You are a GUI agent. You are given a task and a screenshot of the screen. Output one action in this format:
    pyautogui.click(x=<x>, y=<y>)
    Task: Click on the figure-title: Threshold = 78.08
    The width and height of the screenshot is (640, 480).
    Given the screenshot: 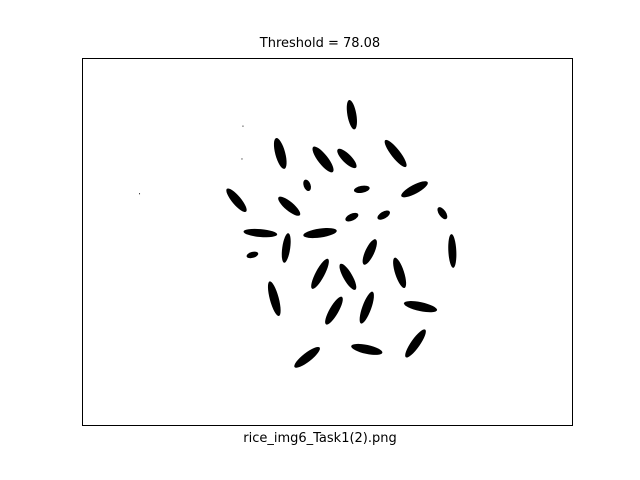 What is the action you would take?
    pyautogui.click(x=320, y=43)
    